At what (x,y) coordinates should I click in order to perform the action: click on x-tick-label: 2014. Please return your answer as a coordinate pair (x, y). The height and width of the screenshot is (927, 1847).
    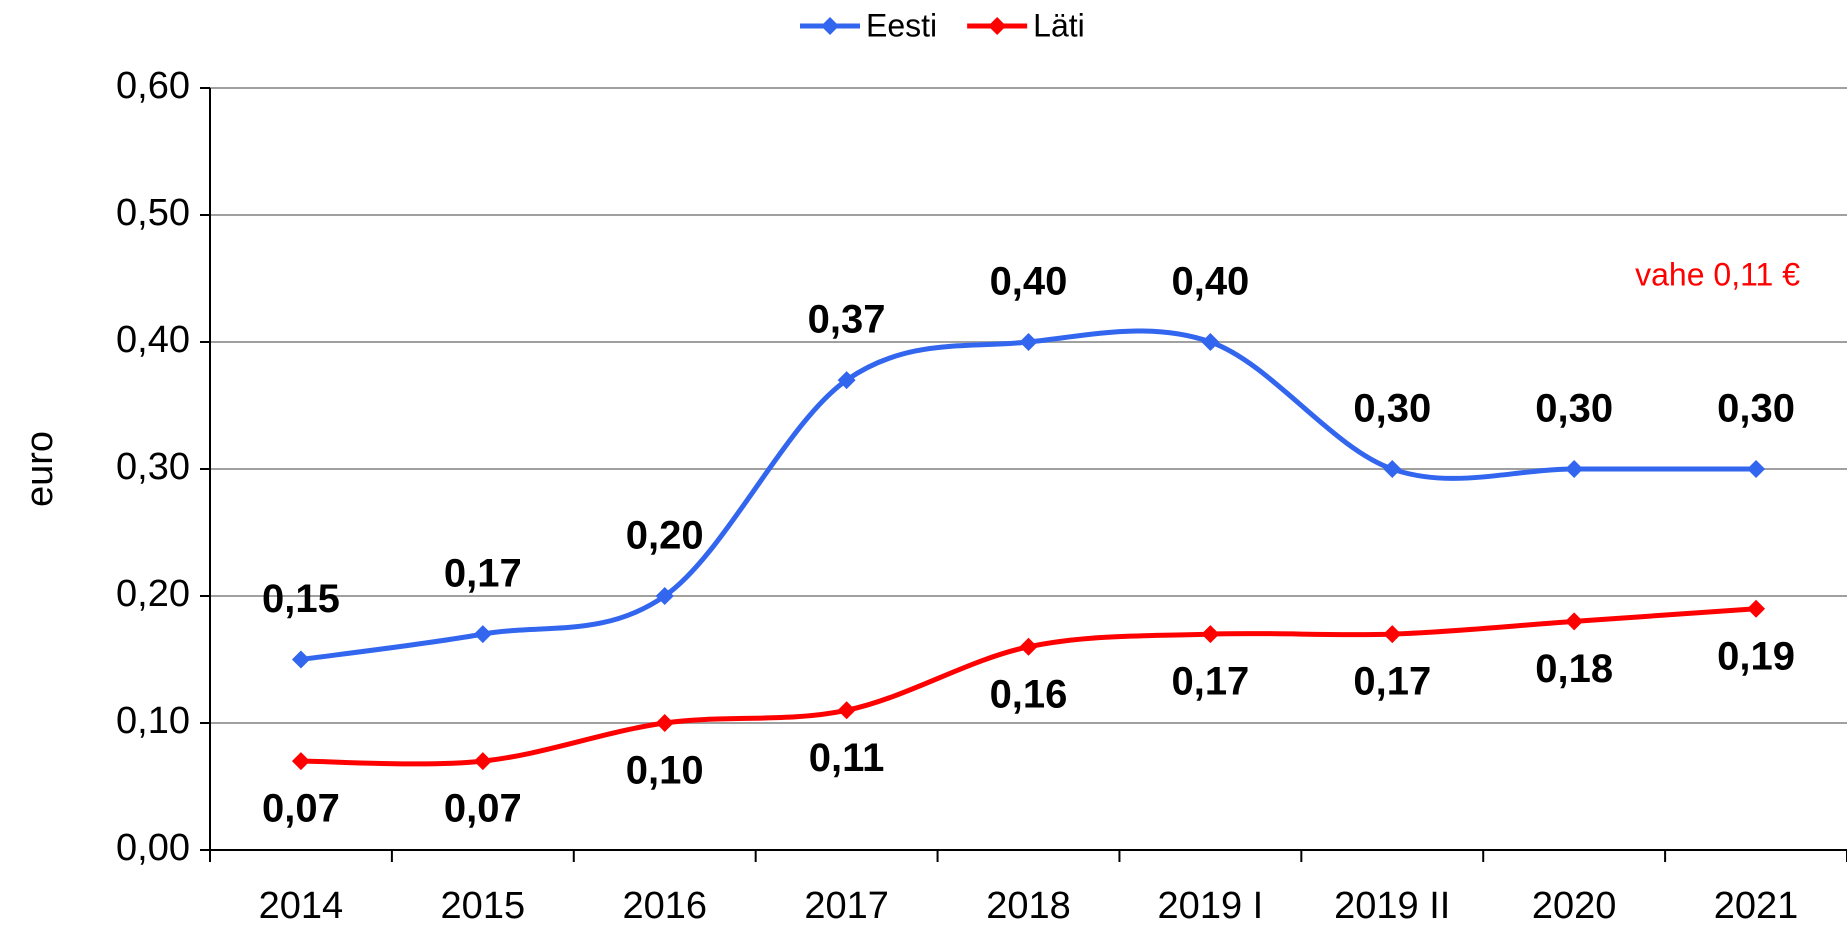
    Looking at the image, I should click on (301, 906).